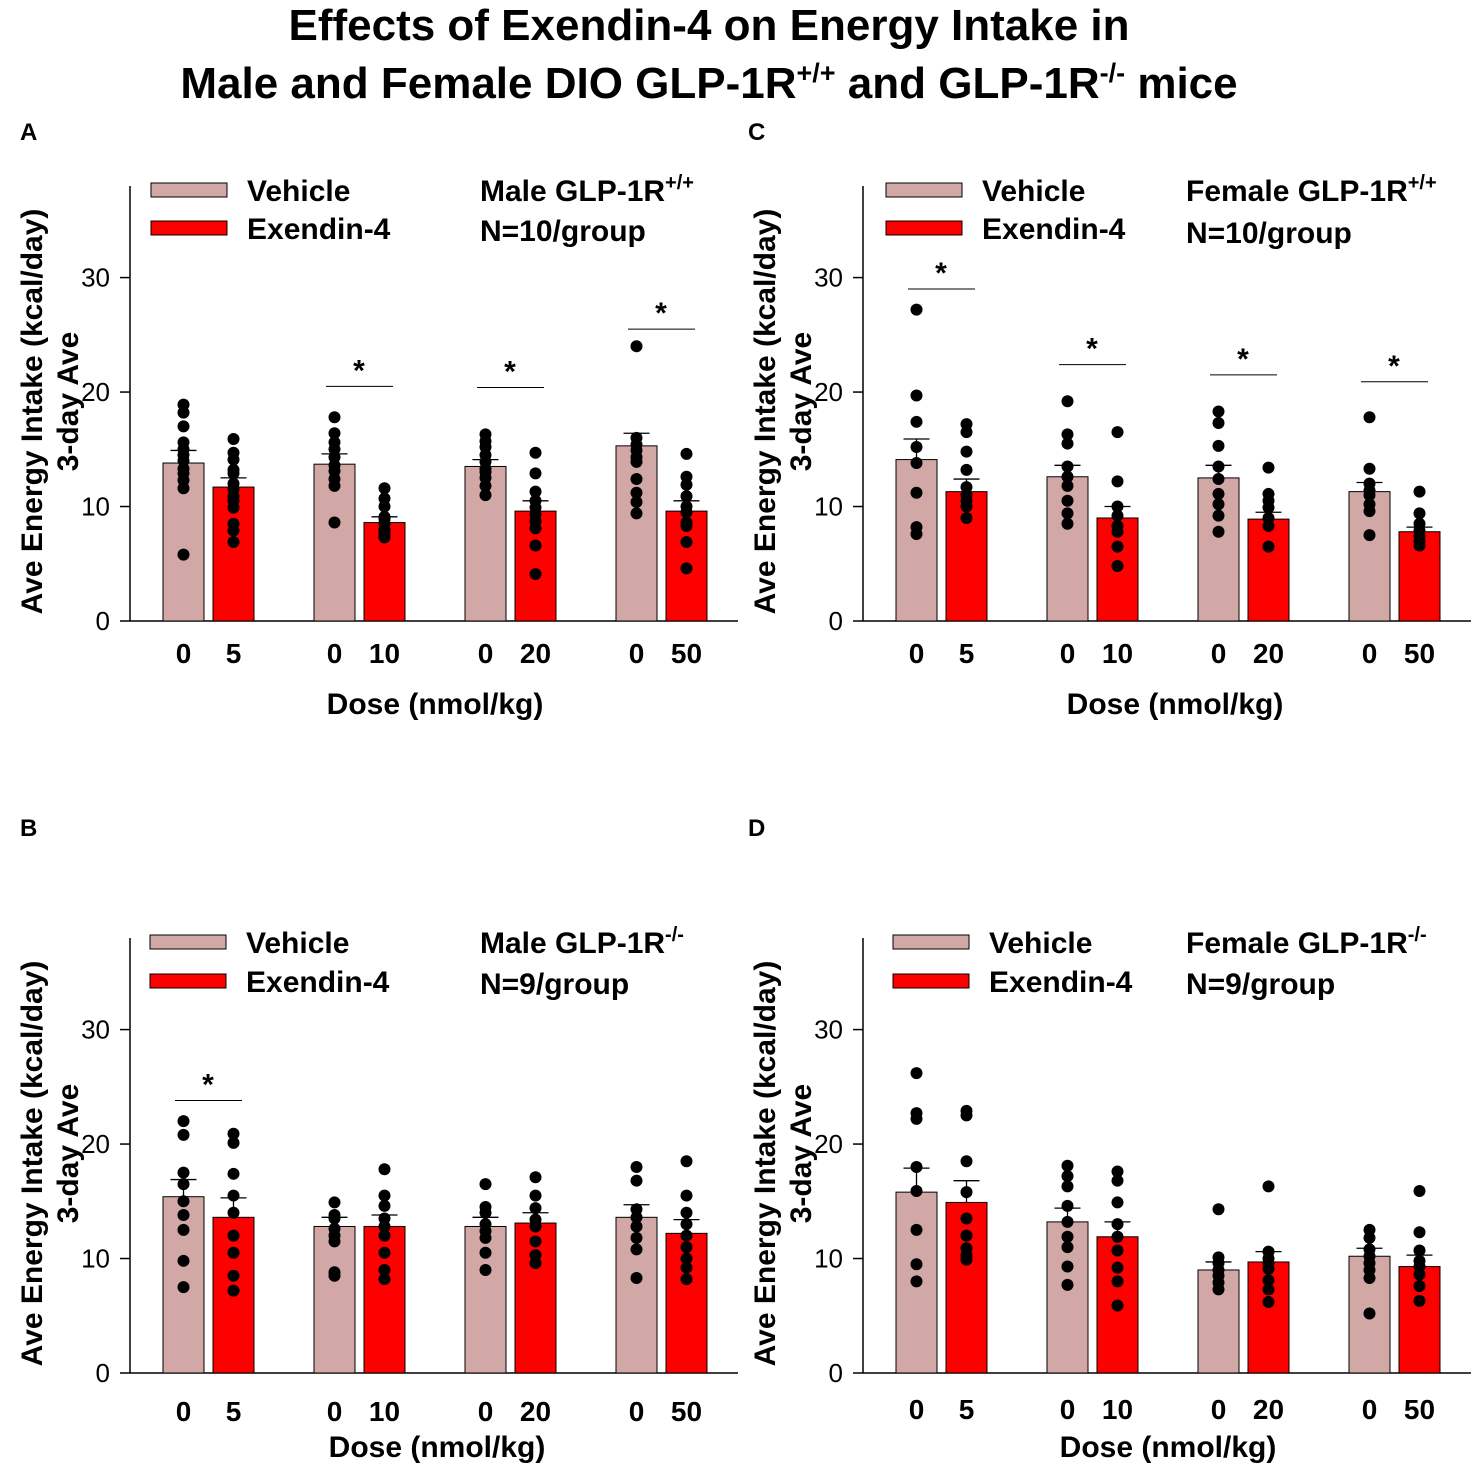 This screenshot has width=1476, height=1473. What do you see at coordinates (1269, 233) in the screenshot?
I see `group-size-label: N=10/group` at bounding box center [1269, 233].